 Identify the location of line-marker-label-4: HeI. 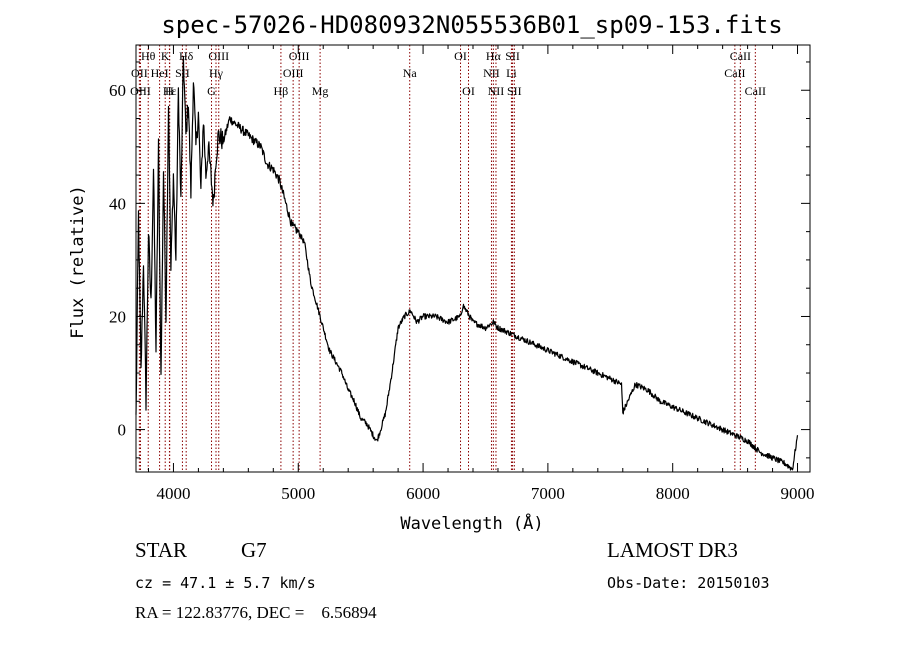
(160, 73).